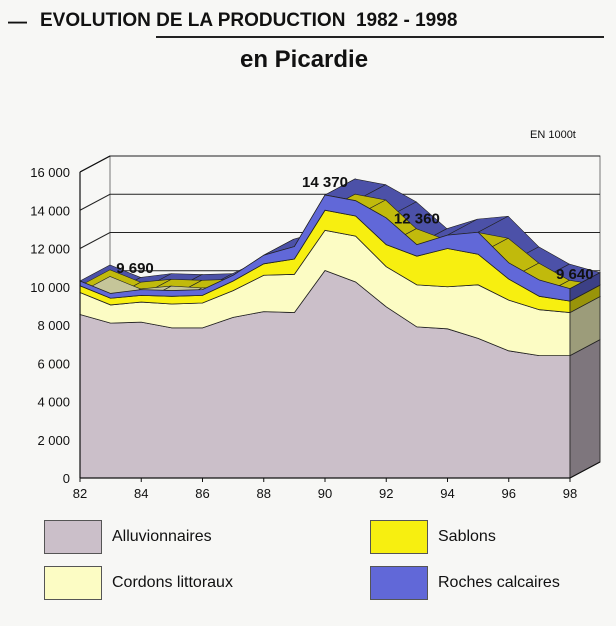  What do you see at coordinates (585, 470) in the screenshot?
I see `base-edge` at bounding box center [585, 470].